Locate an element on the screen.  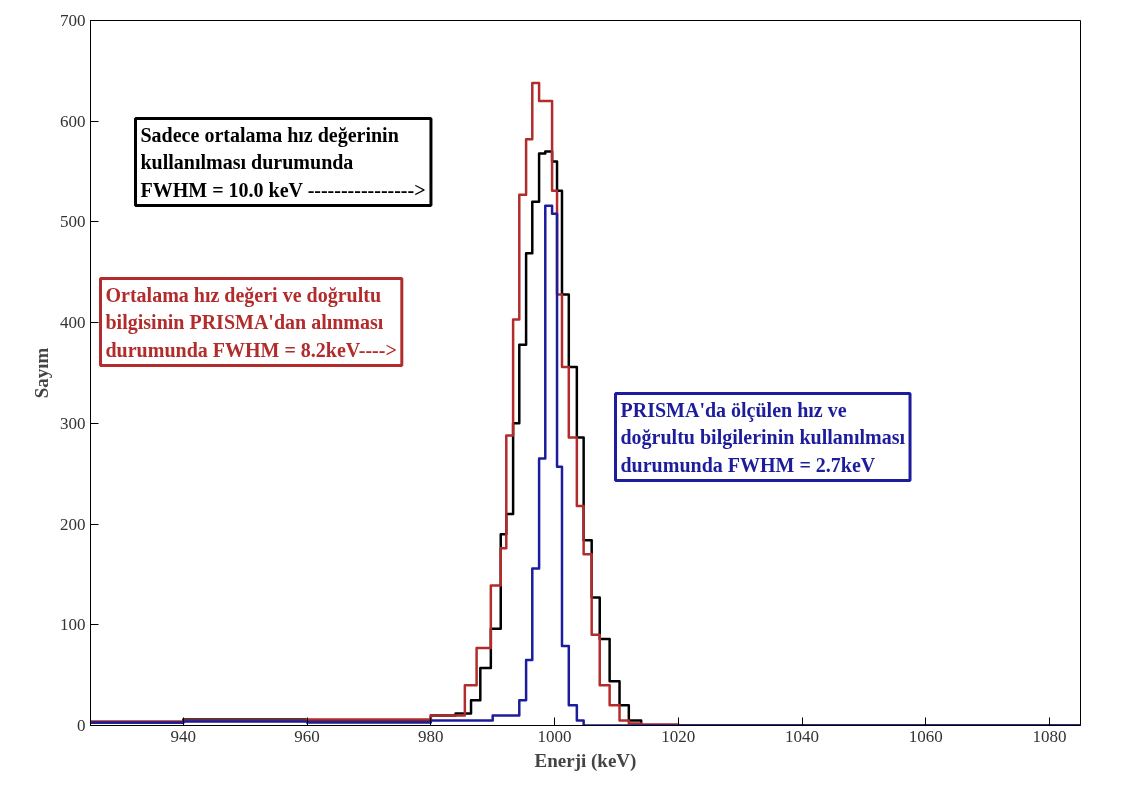
y-tick-label: 300 is located at coordinates (73, 423).